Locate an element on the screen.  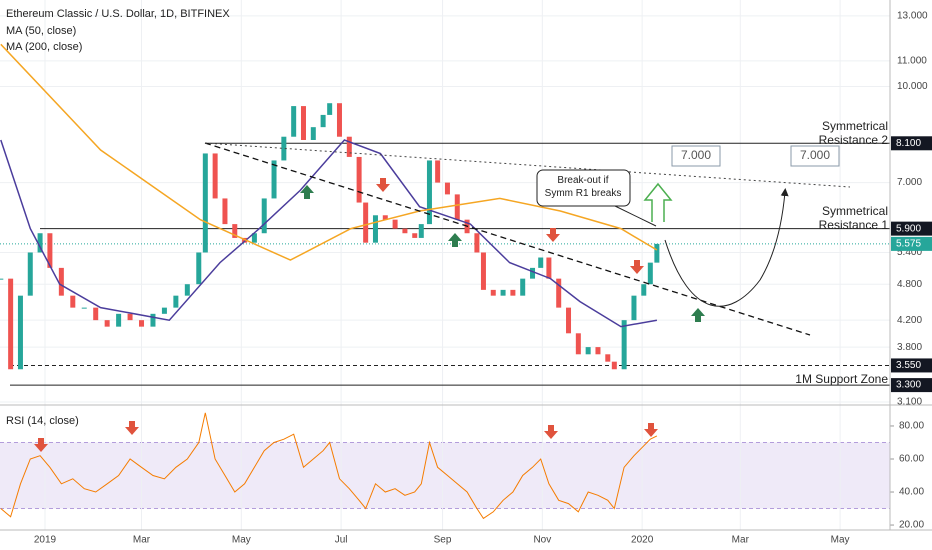
x-tick-label: May is located at coordinates (241, 540).